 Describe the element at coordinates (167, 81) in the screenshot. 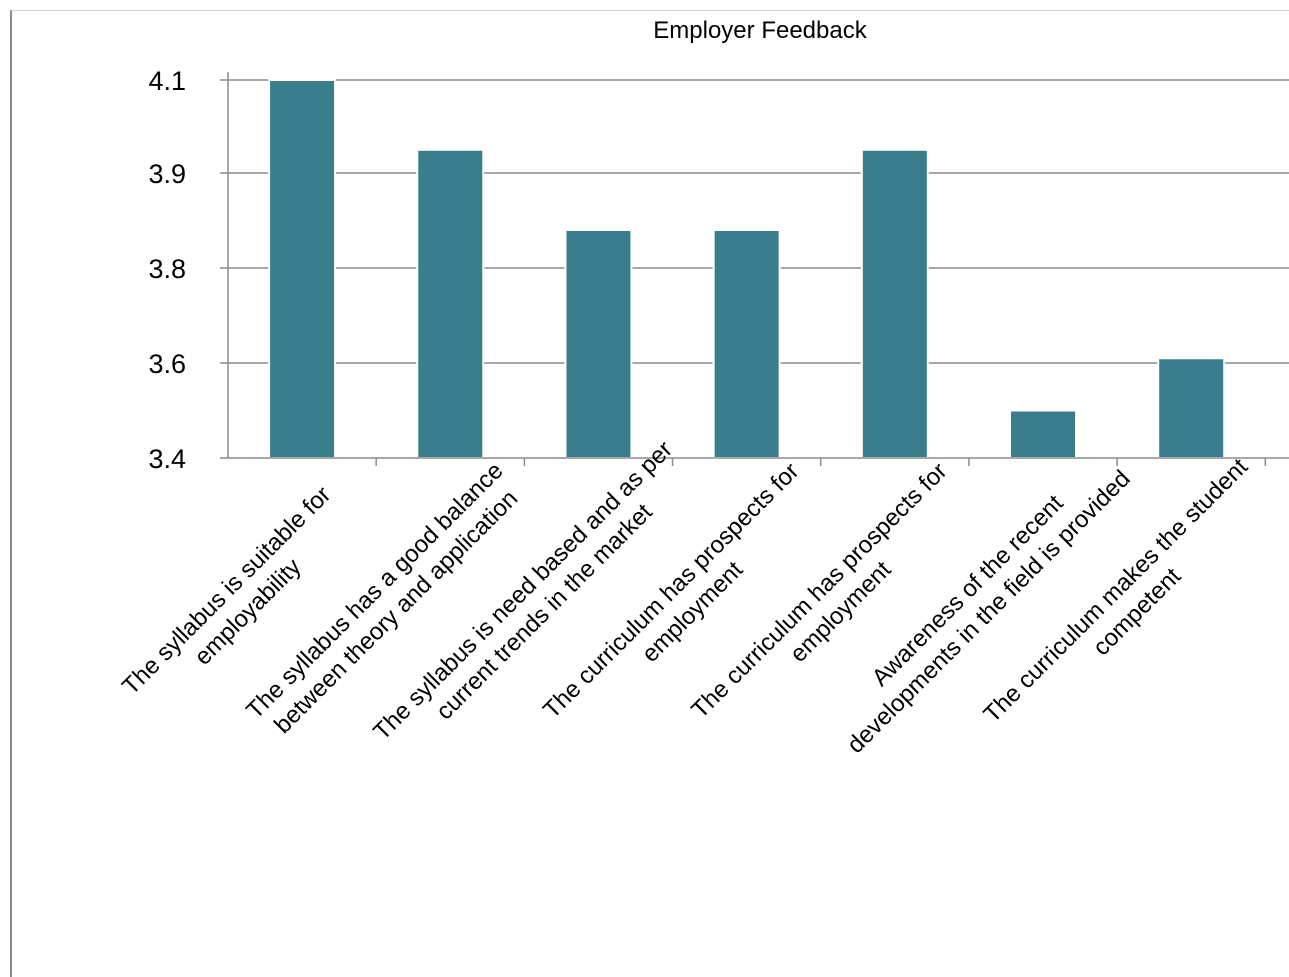

I see `y-tick-label: 4.1` at that location.